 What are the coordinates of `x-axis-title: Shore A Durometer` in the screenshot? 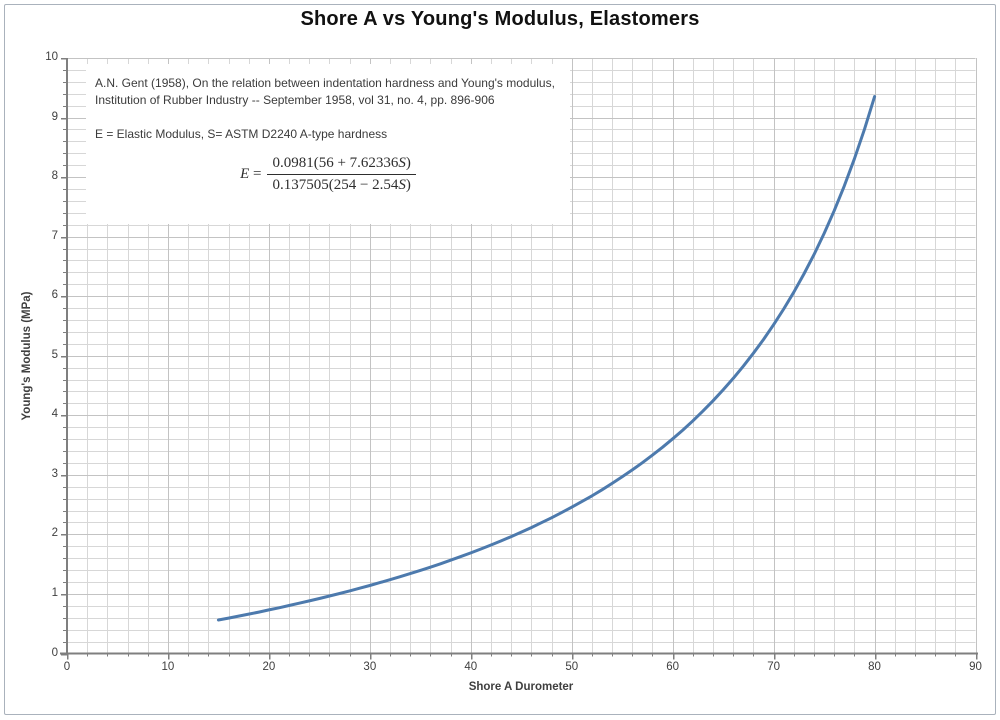 It's located at (521, 687).